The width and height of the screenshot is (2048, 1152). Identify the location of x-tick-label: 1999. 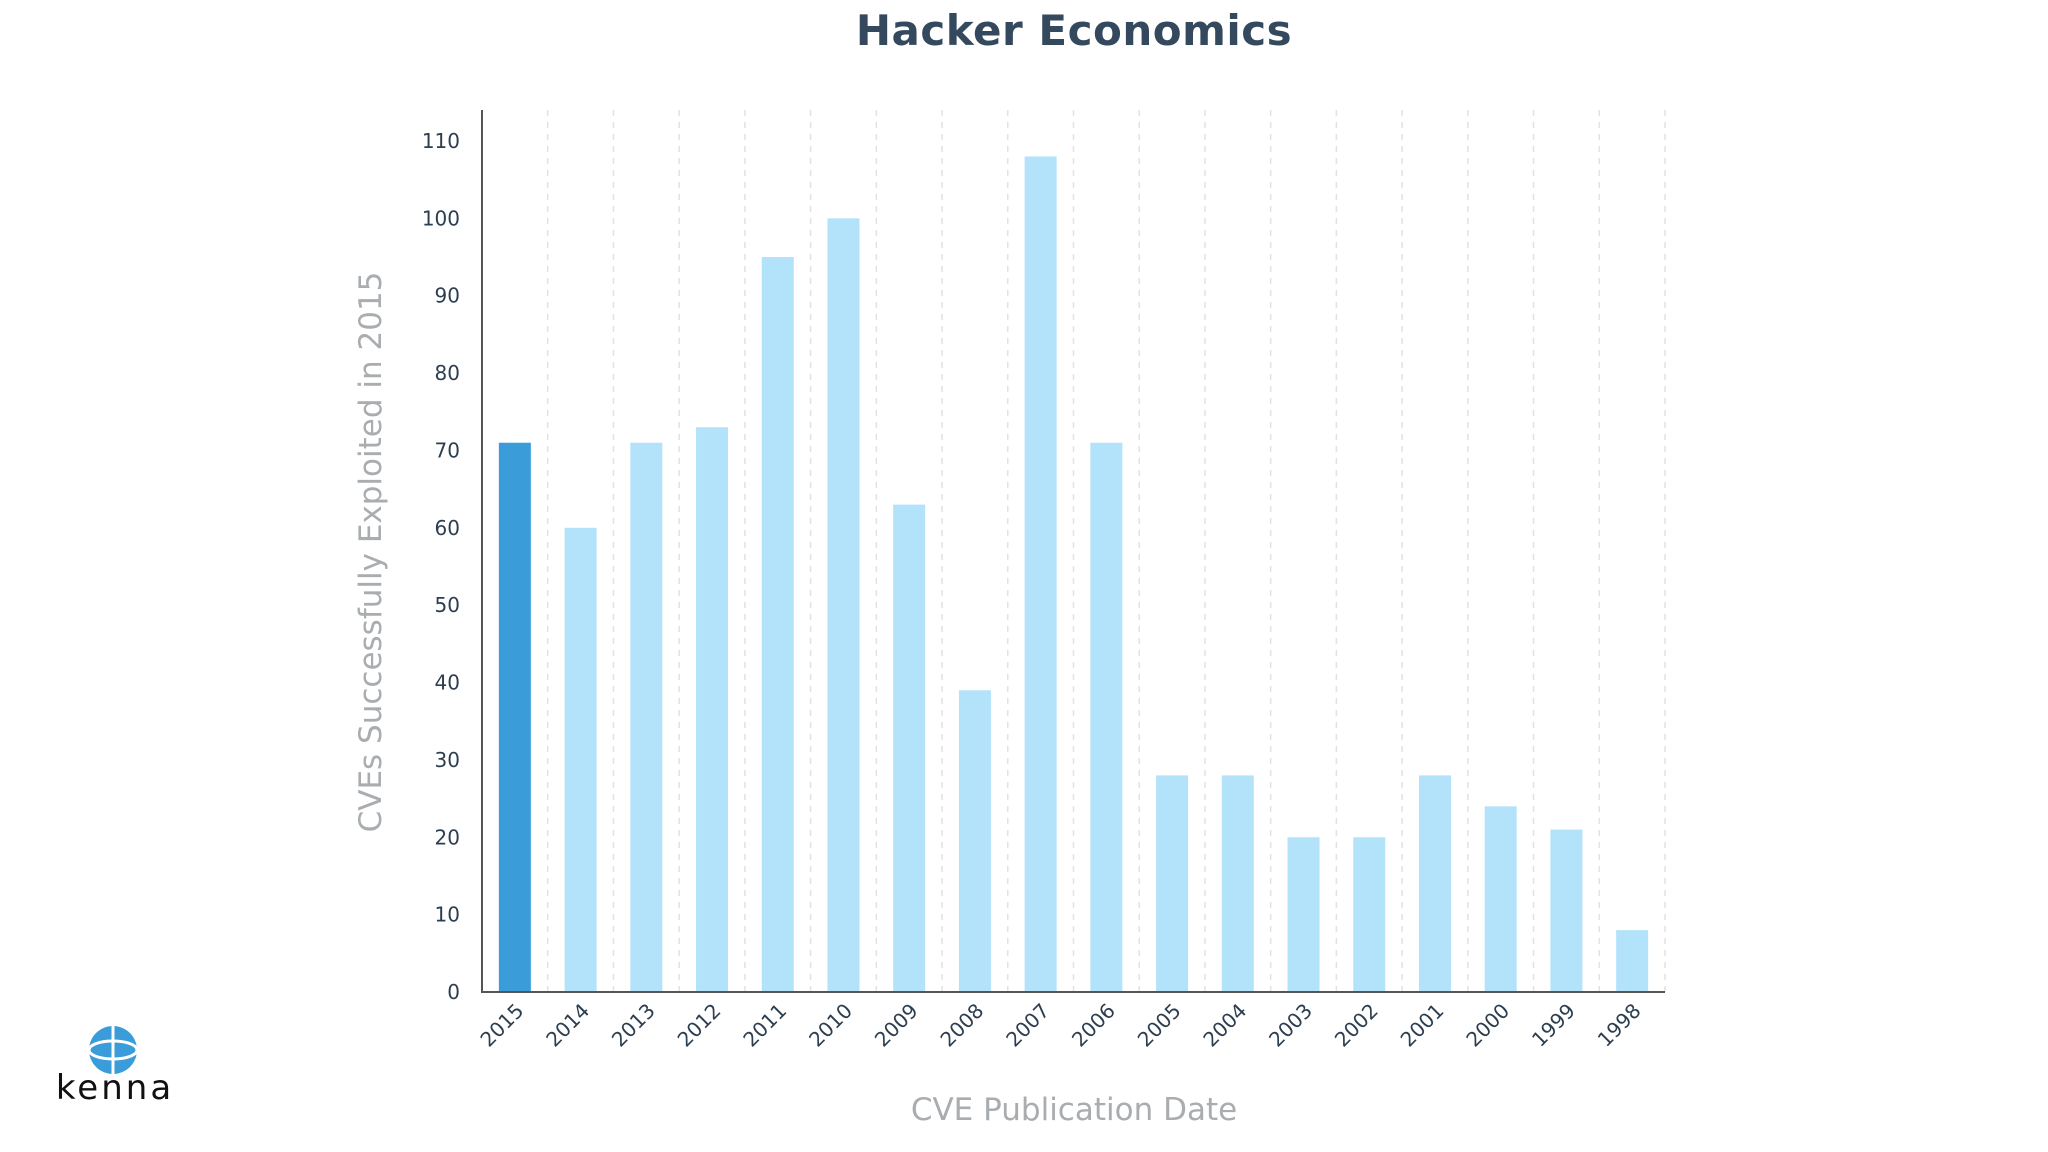
(1553, 1025).